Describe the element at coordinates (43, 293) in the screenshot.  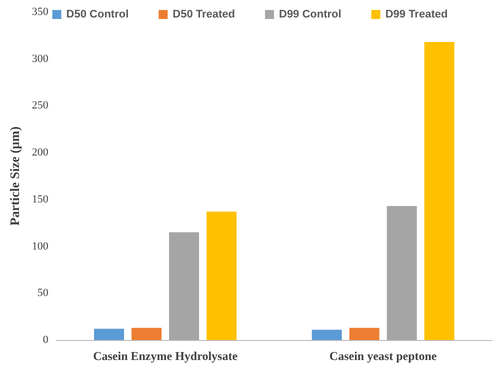
I see `y-tick-label: 50` at that location.